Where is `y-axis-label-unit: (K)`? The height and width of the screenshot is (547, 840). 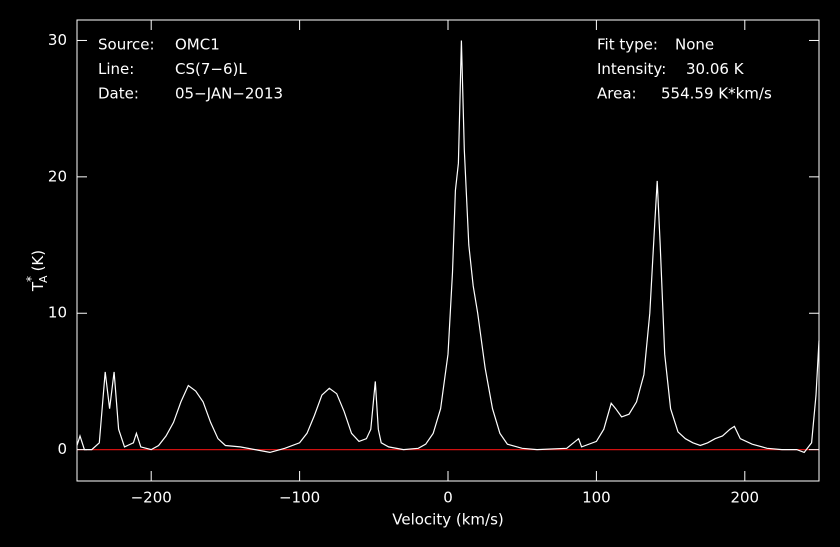 y-axis-label-unit: (K) is located at coordinates (38, 261).